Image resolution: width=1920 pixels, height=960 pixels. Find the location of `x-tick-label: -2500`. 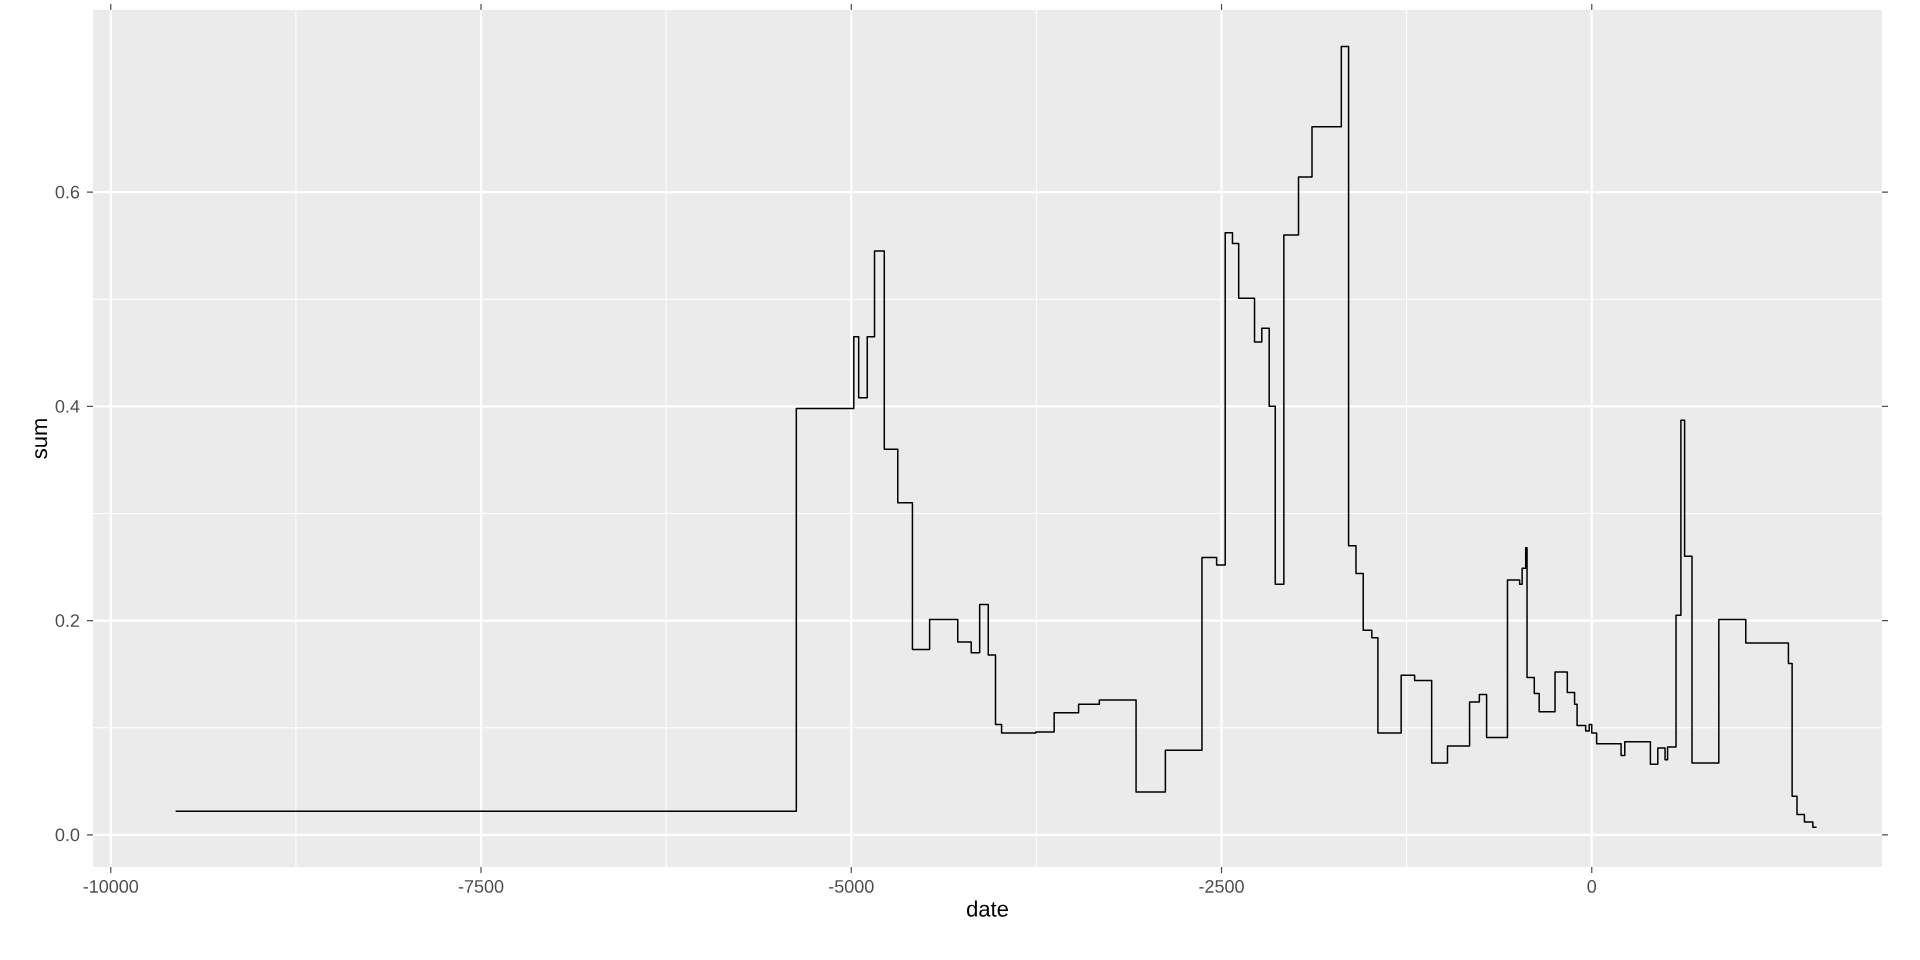

x-tick-label: -2500 is located at coordinates (1221, 886).